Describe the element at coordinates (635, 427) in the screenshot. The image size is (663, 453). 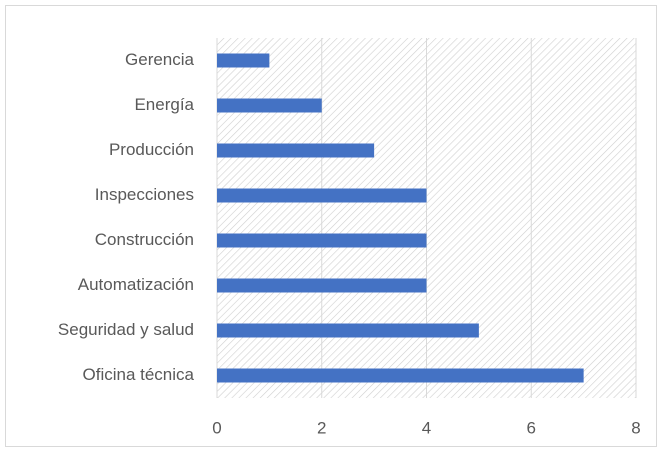
I see `x-tick-label: 8` at that location.